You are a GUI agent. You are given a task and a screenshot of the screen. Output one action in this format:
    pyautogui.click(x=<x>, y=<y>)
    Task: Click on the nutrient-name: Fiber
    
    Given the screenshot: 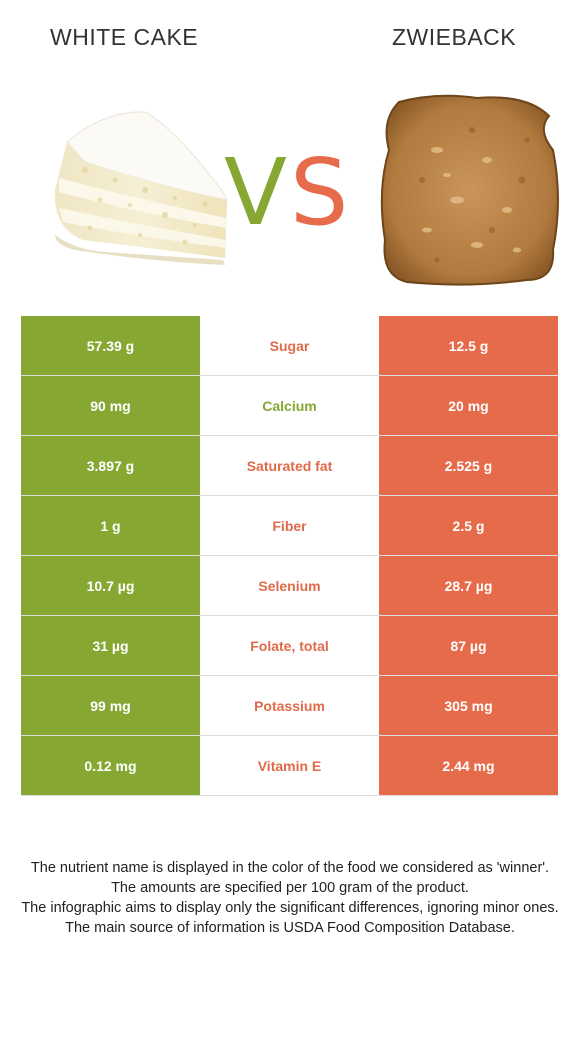 What is the action you would take?
    pyautogui.click(x=289, y=525)
    